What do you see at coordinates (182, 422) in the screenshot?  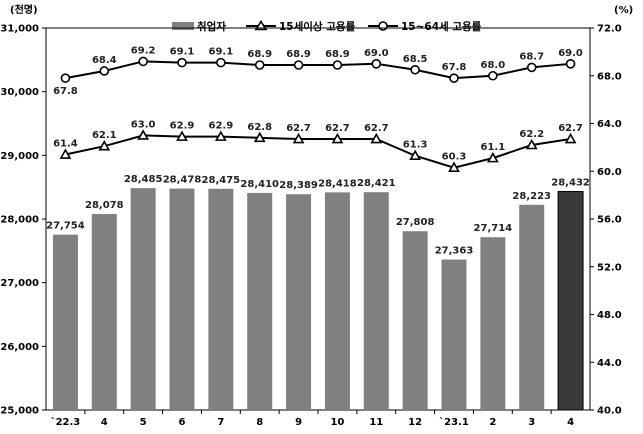 I see `x-tick-label: 6` at bounding box center [182, 422].